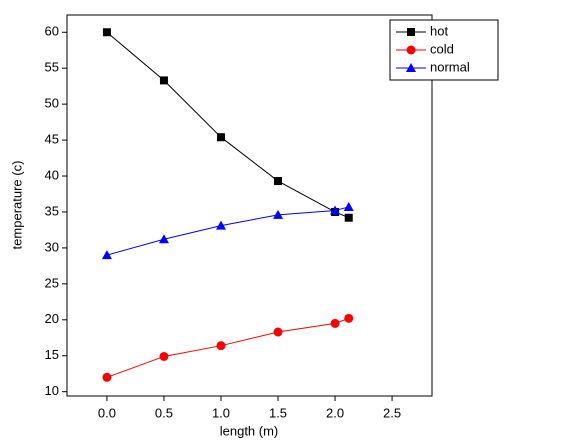 The width and height of the screenshot is (569, 444). I want to click on y-tick-label: 50, so click(52, 103).